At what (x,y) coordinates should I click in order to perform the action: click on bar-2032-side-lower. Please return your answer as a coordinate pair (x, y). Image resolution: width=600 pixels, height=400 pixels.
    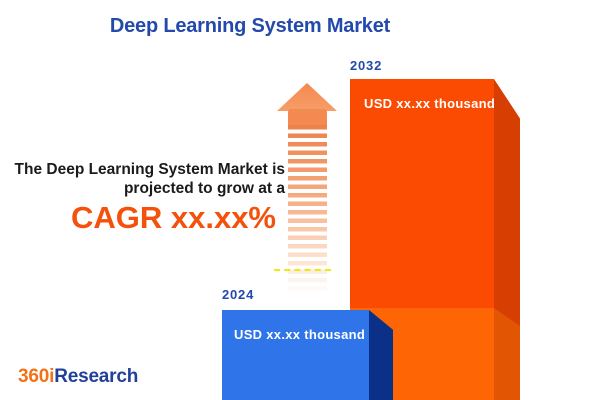
    Looking at the image, I should click on (507, 354).